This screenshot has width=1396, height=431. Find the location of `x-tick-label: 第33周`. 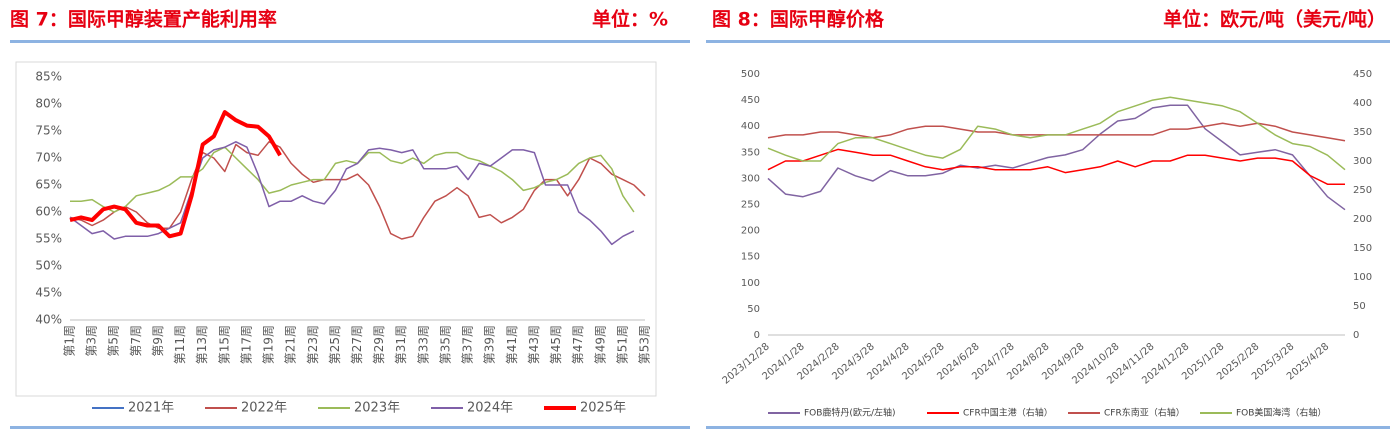

x-tick-label: 第33周 is located at coordinates (423, 344).